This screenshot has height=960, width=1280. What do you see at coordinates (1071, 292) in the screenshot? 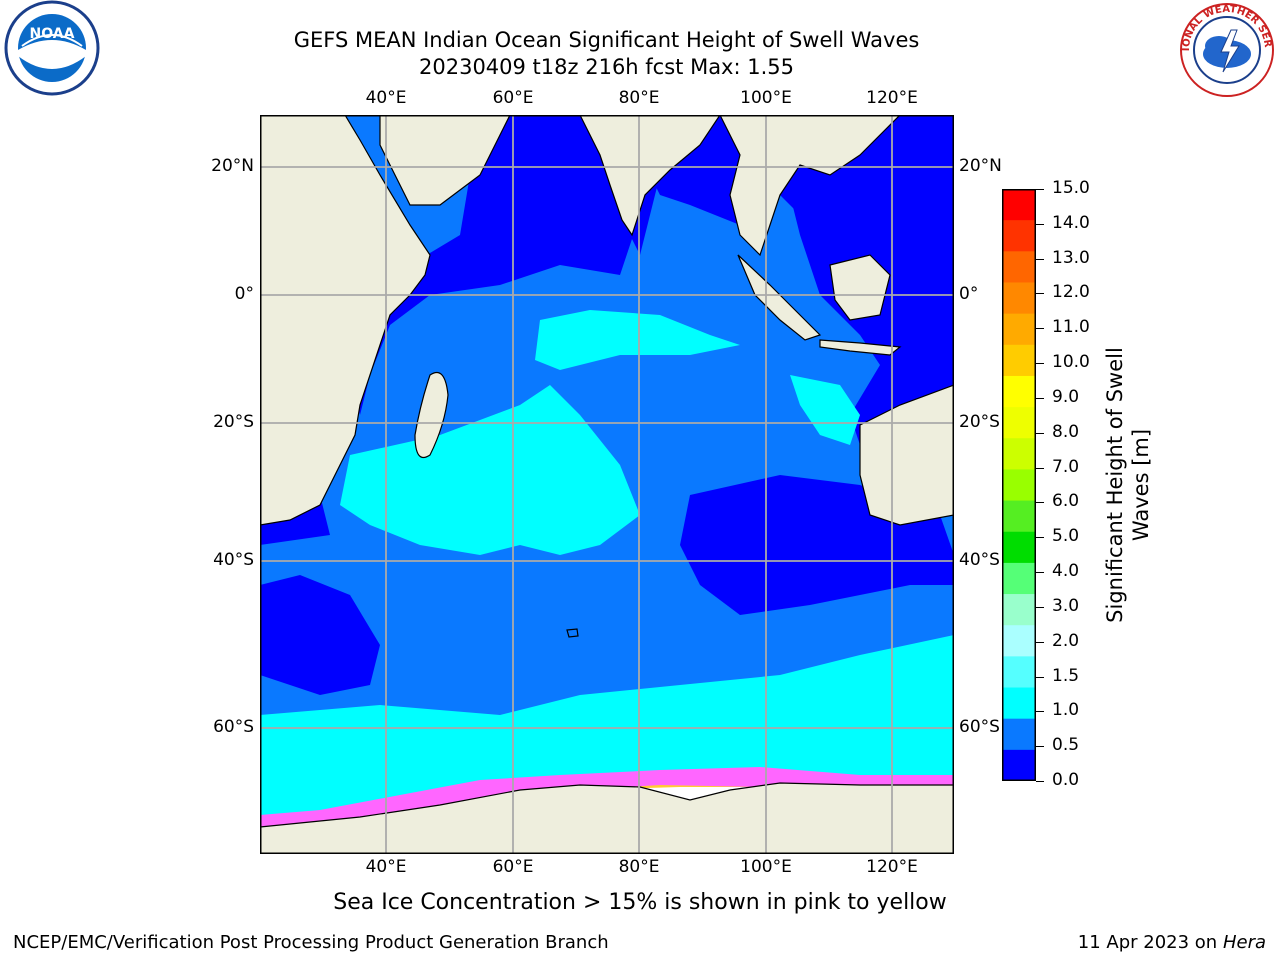
I see `colorbar-tick-label: 12.0` at bounding box center [1071, 292].